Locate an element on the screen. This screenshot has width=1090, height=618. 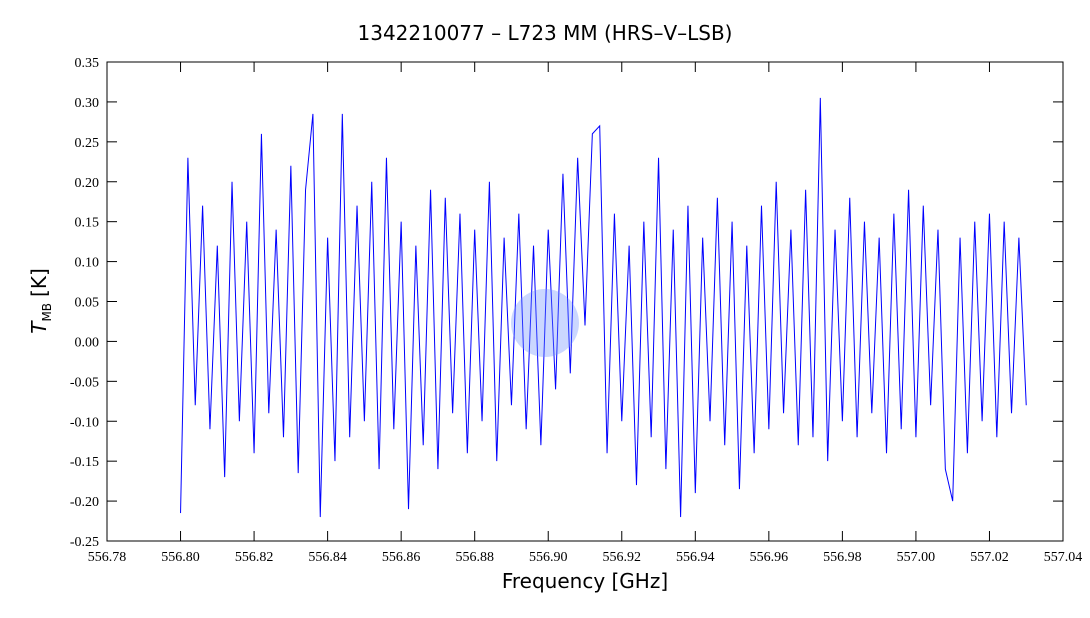
x-tick-label: 556.98 is located at coordinates (842, 557).